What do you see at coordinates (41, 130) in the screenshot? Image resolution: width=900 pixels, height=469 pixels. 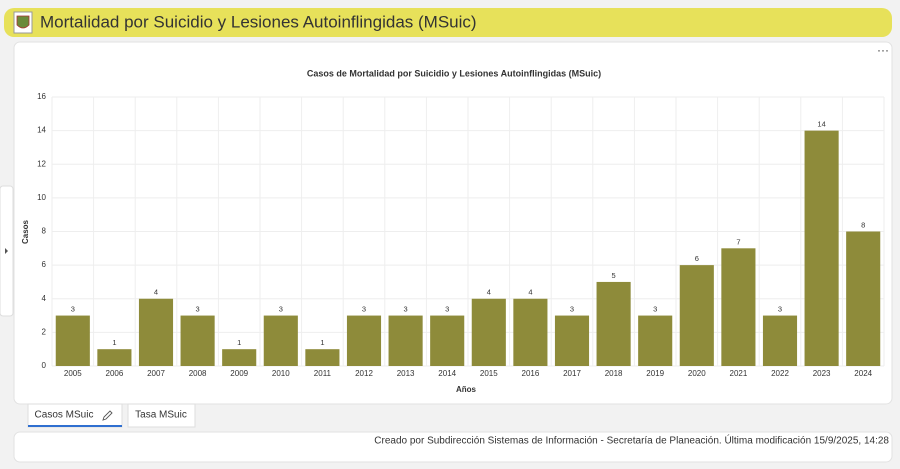 I see `y-tick-label: 14` at bounding box center [41, 130].